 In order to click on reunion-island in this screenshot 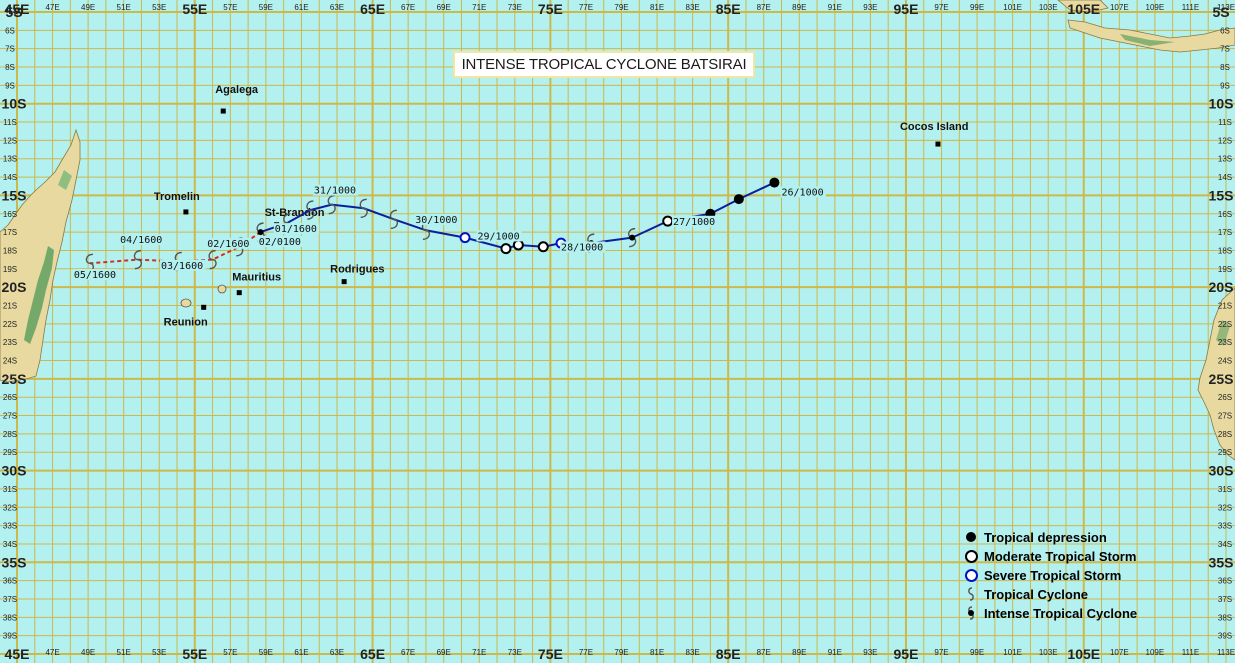, I will do `click(186, 303)`.